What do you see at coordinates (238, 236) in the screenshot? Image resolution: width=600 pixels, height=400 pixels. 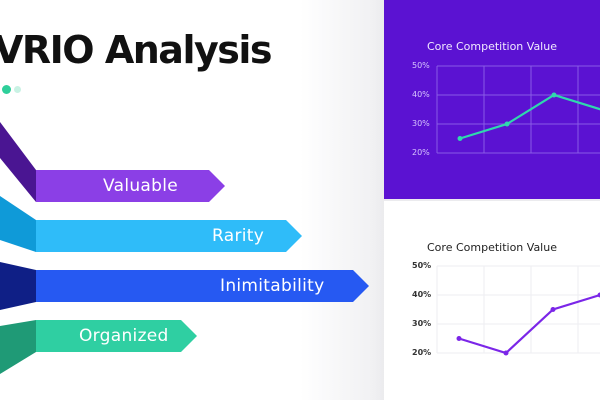 I see `ribbon-label-rarity: Rarity` at bounding box center [238, 236].